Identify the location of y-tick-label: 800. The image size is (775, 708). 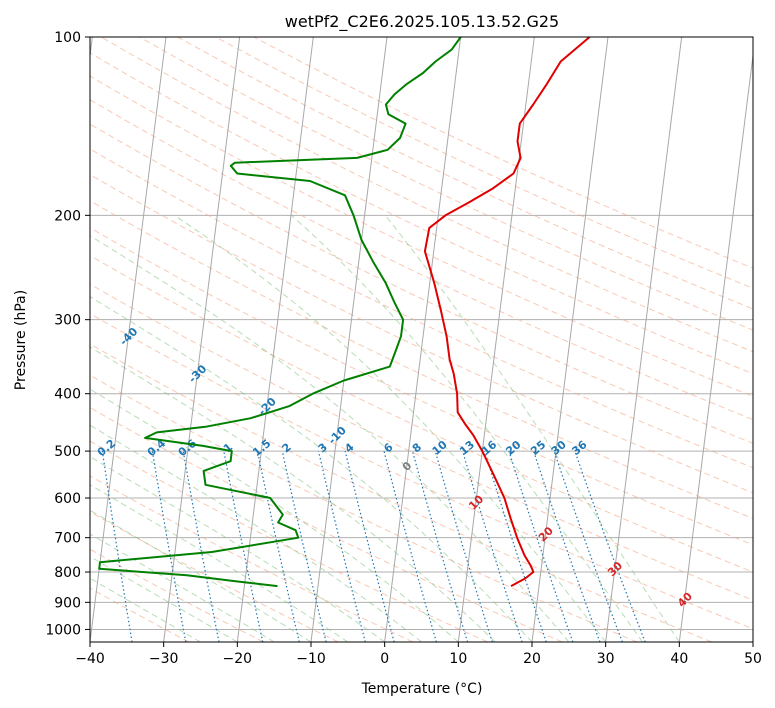
(67, 573).